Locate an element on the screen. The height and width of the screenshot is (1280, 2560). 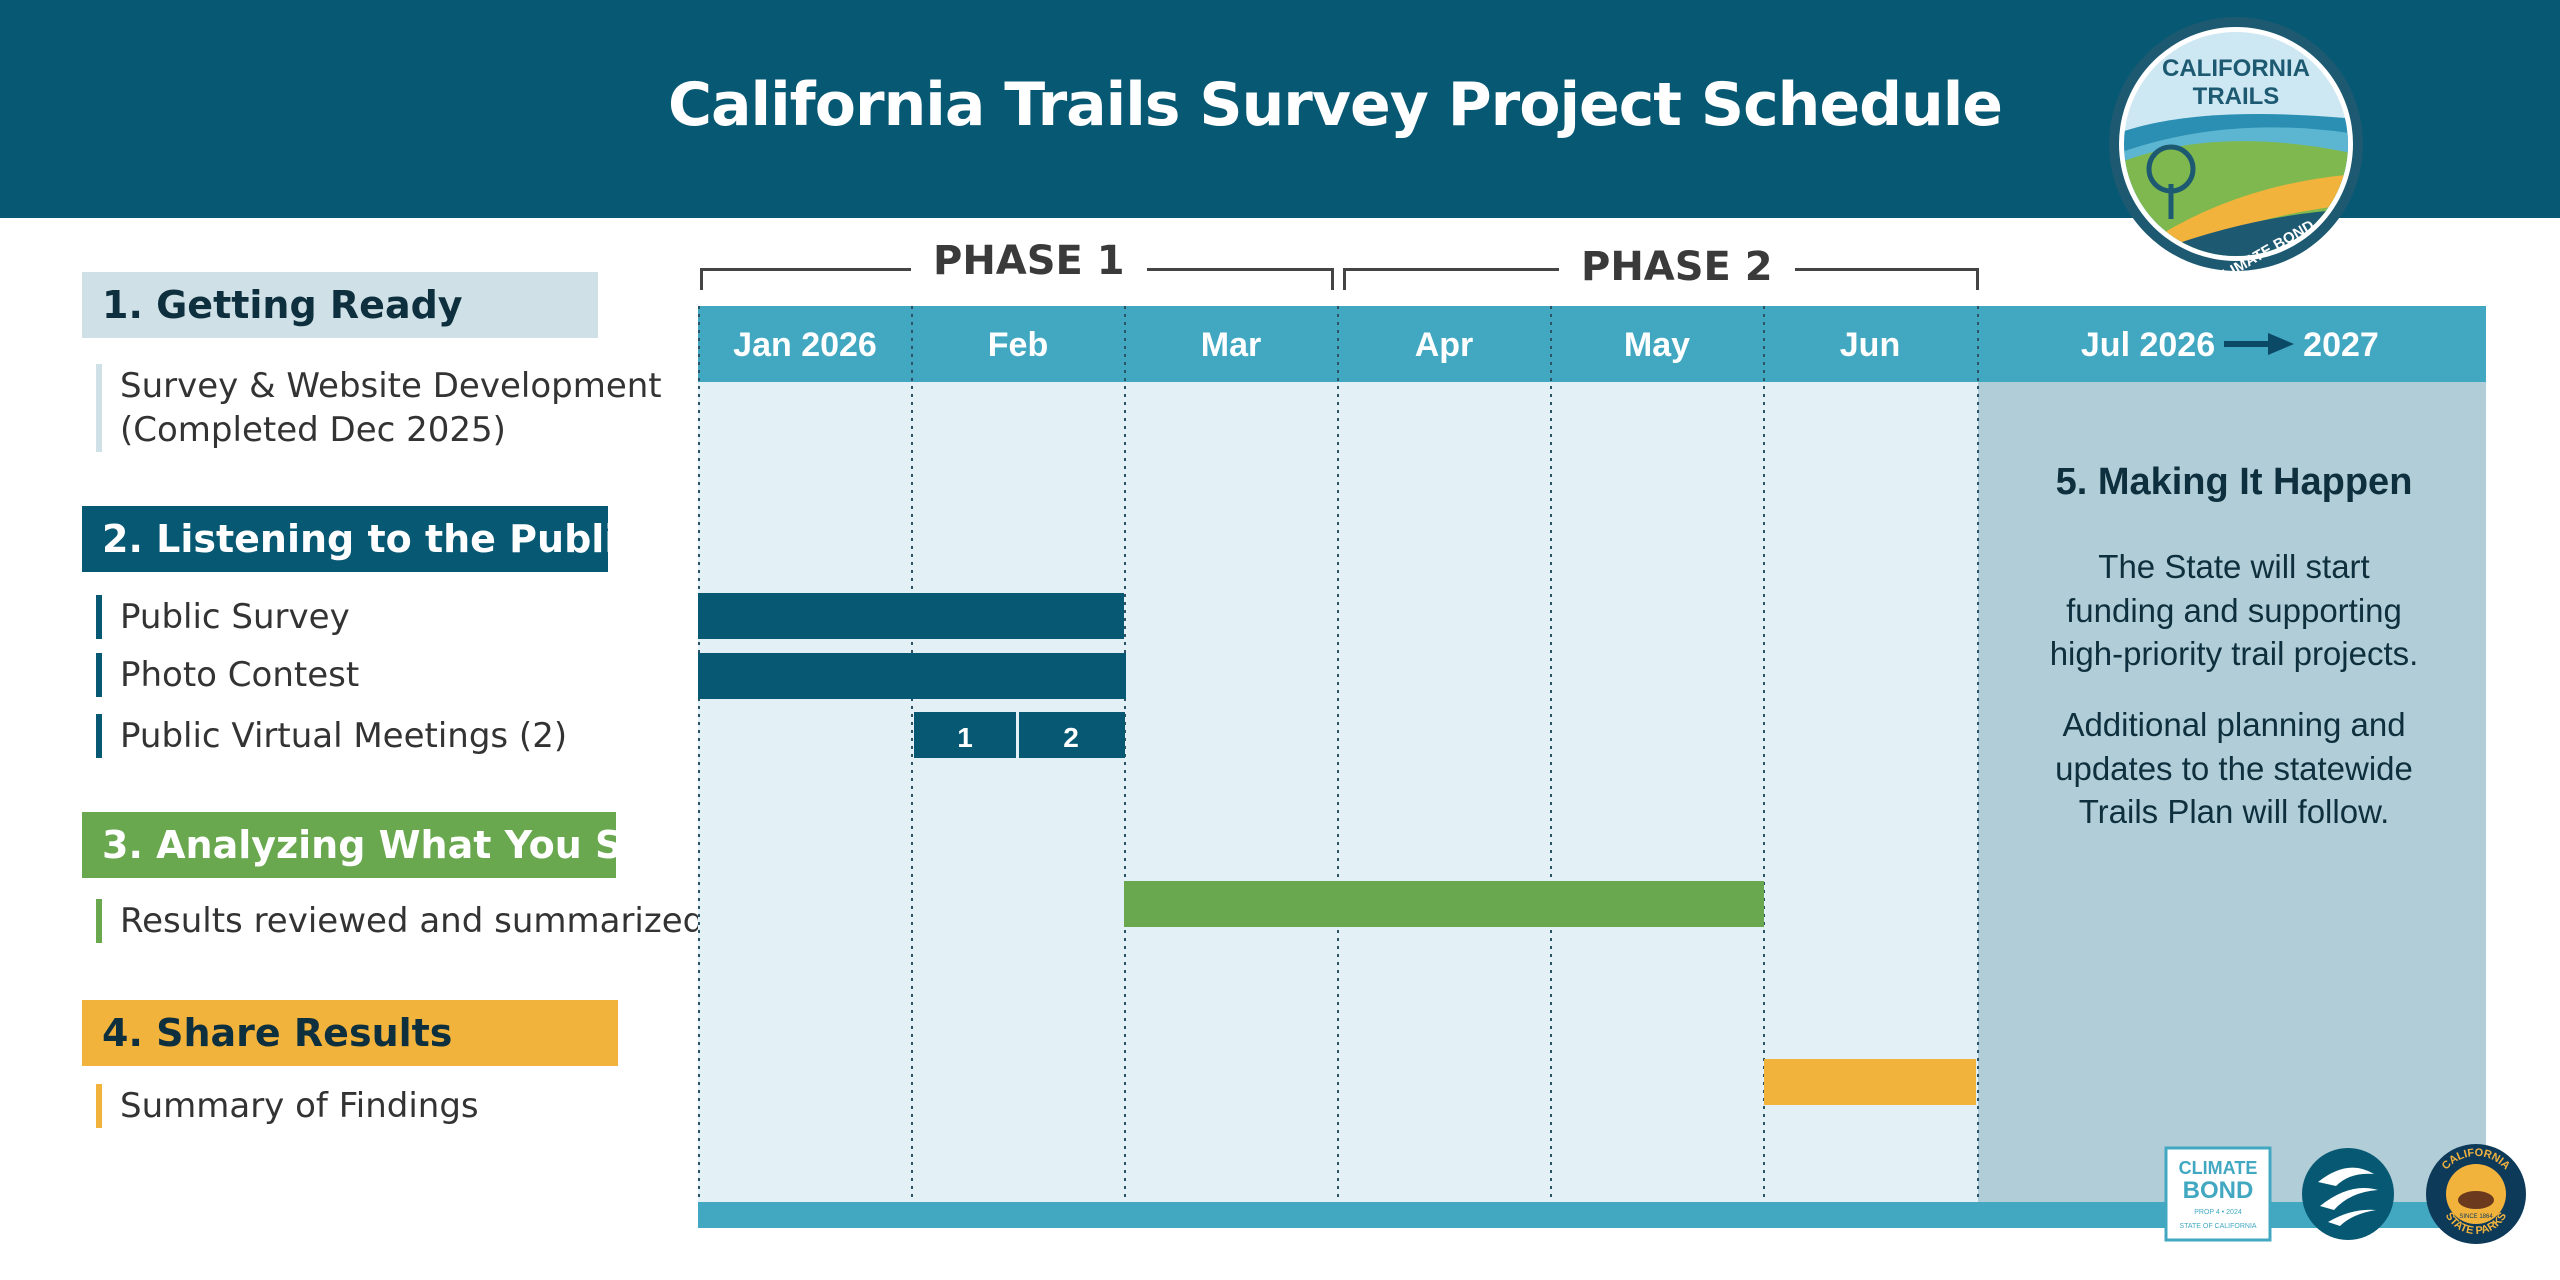
month-label-jan-2026: Jan 2026 is located at coordinates (805, 345).